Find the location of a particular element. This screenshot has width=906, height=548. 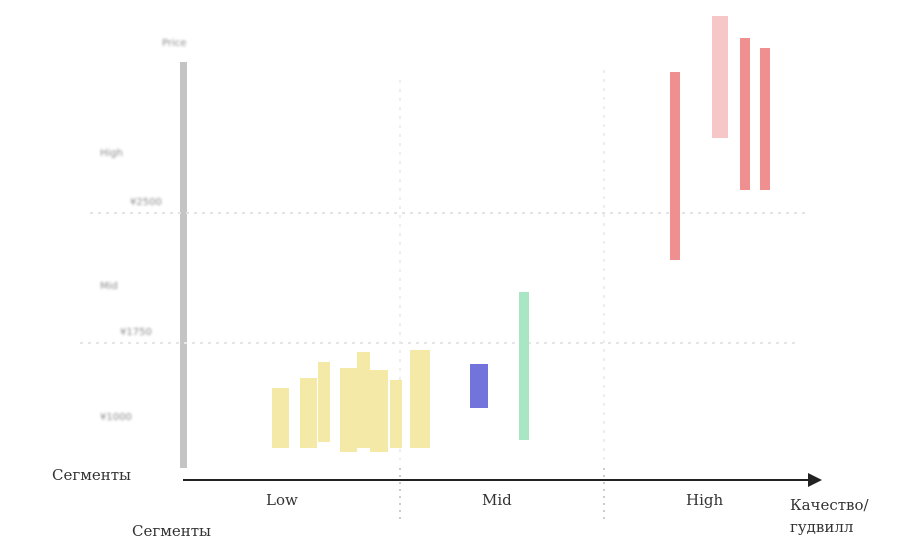

x-axis-label: Качество/ гудвилл is located at coordinates (829, 516).